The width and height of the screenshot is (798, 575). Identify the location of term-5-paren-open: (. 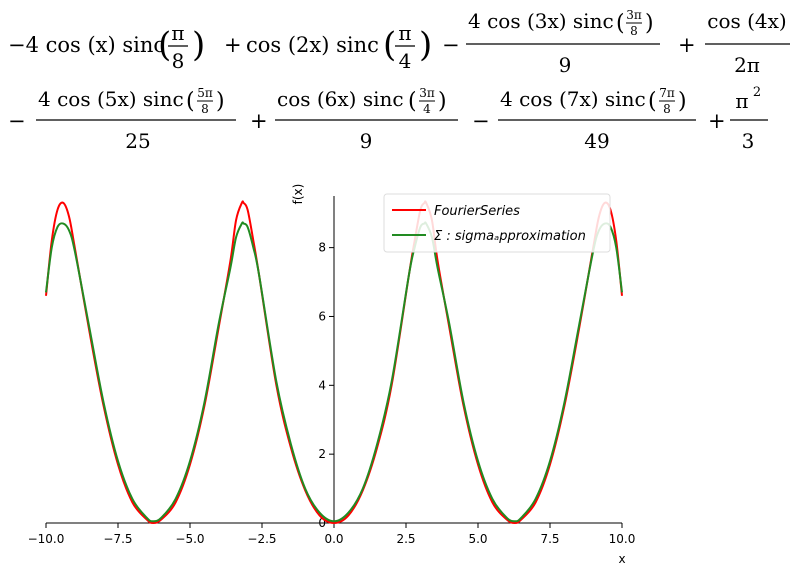
(190, 101).